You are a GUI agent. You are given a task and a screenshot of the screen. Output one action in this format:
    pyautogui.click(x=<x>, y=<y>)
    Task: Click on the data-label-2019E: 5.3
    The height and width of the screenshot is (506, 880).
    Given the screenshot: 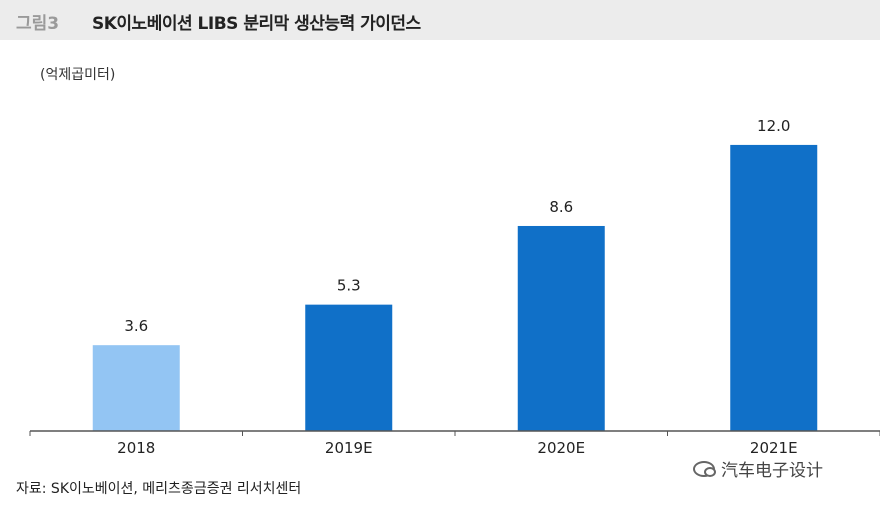 What is the action you would take?
    pyautogui.click(x=349, y=286)
    